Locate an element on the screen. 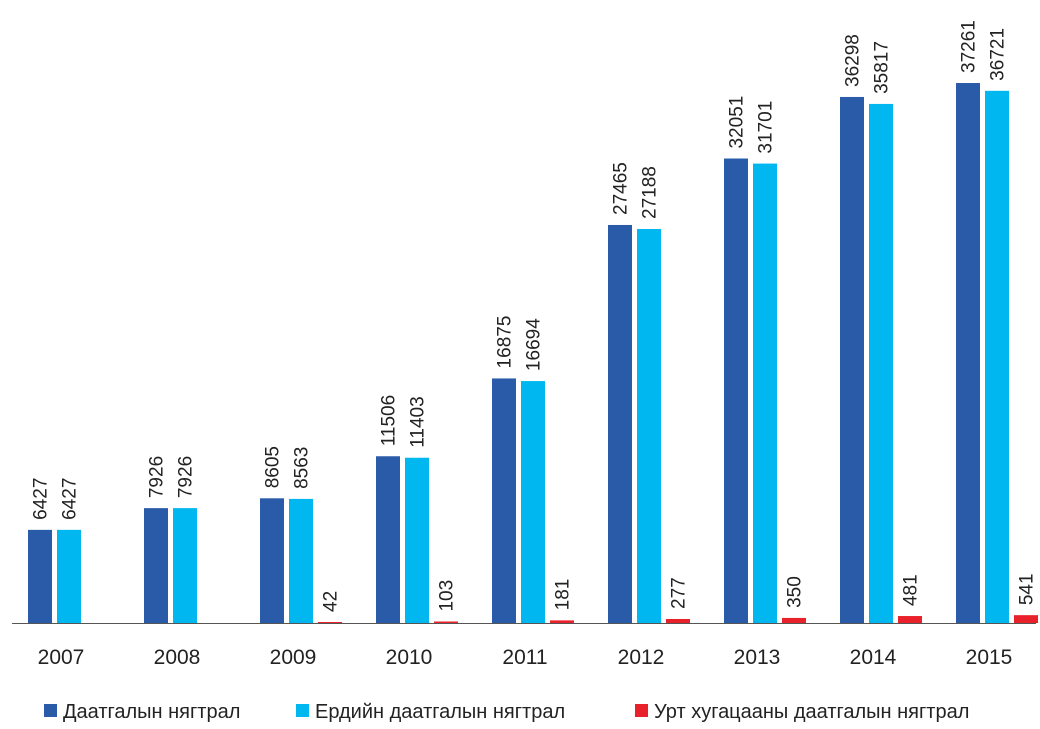 This screenshot has width=1040, height=729. value-label-2011-series-3: 181 is located at coordinates (563, 595).